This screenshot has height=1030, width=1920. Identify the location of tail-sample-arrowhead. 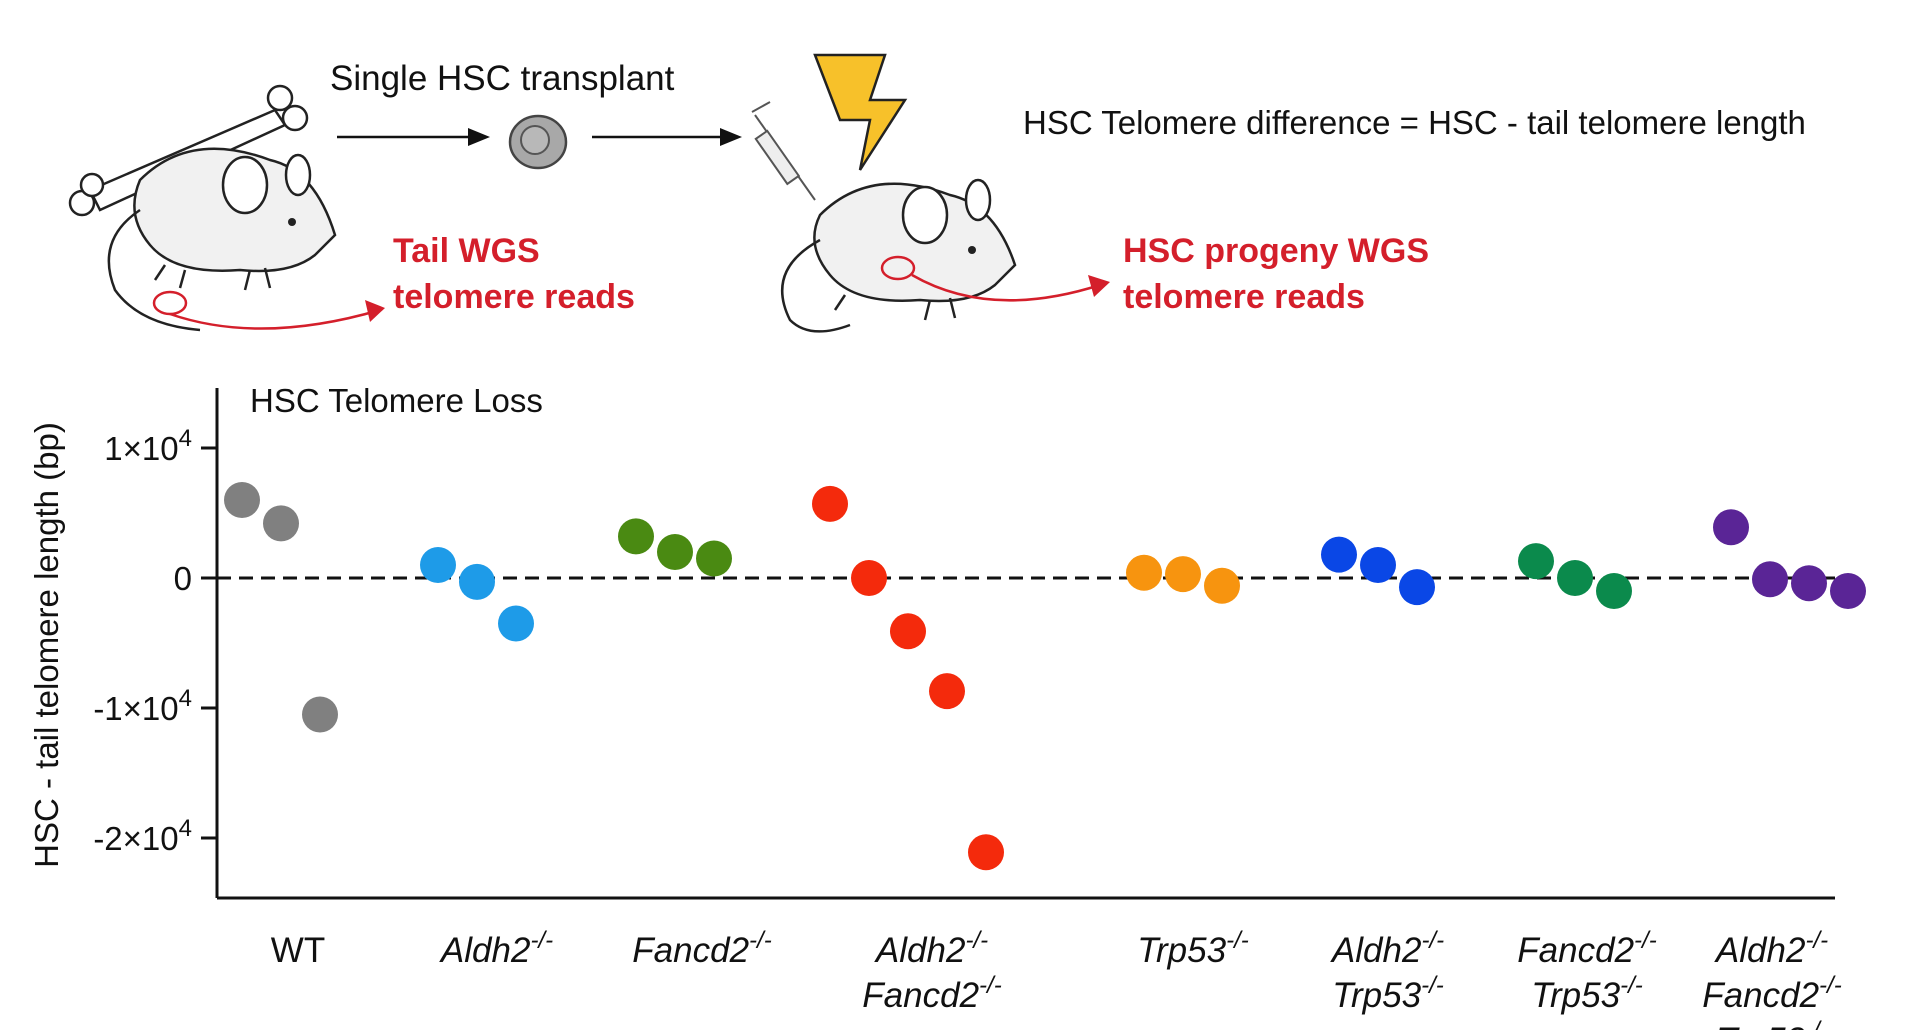
(375, 311).